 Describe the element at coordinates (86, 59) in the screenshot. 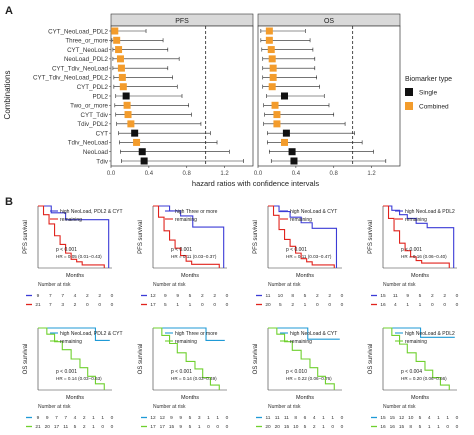

I see `category-label: NeoLoad_PDL2` at that location.